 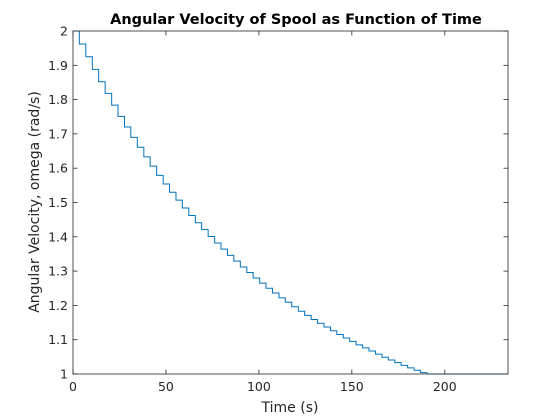 I want to click on y-tick-label: 1.8, so click(x=58, y=99).